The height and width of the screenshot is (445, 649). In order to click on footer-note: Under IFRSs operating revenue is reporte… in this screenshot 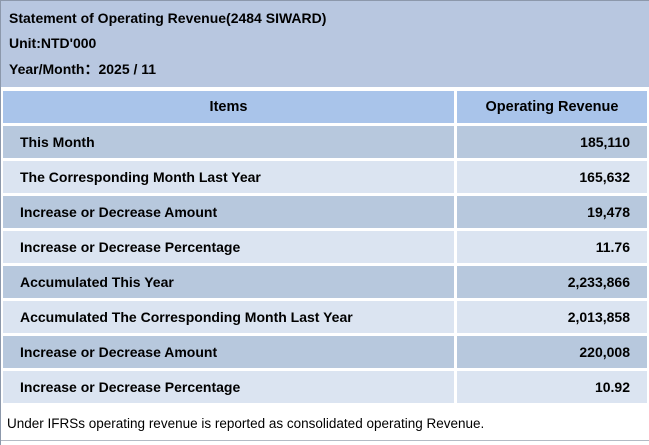, I will do `click(325, 423)`.